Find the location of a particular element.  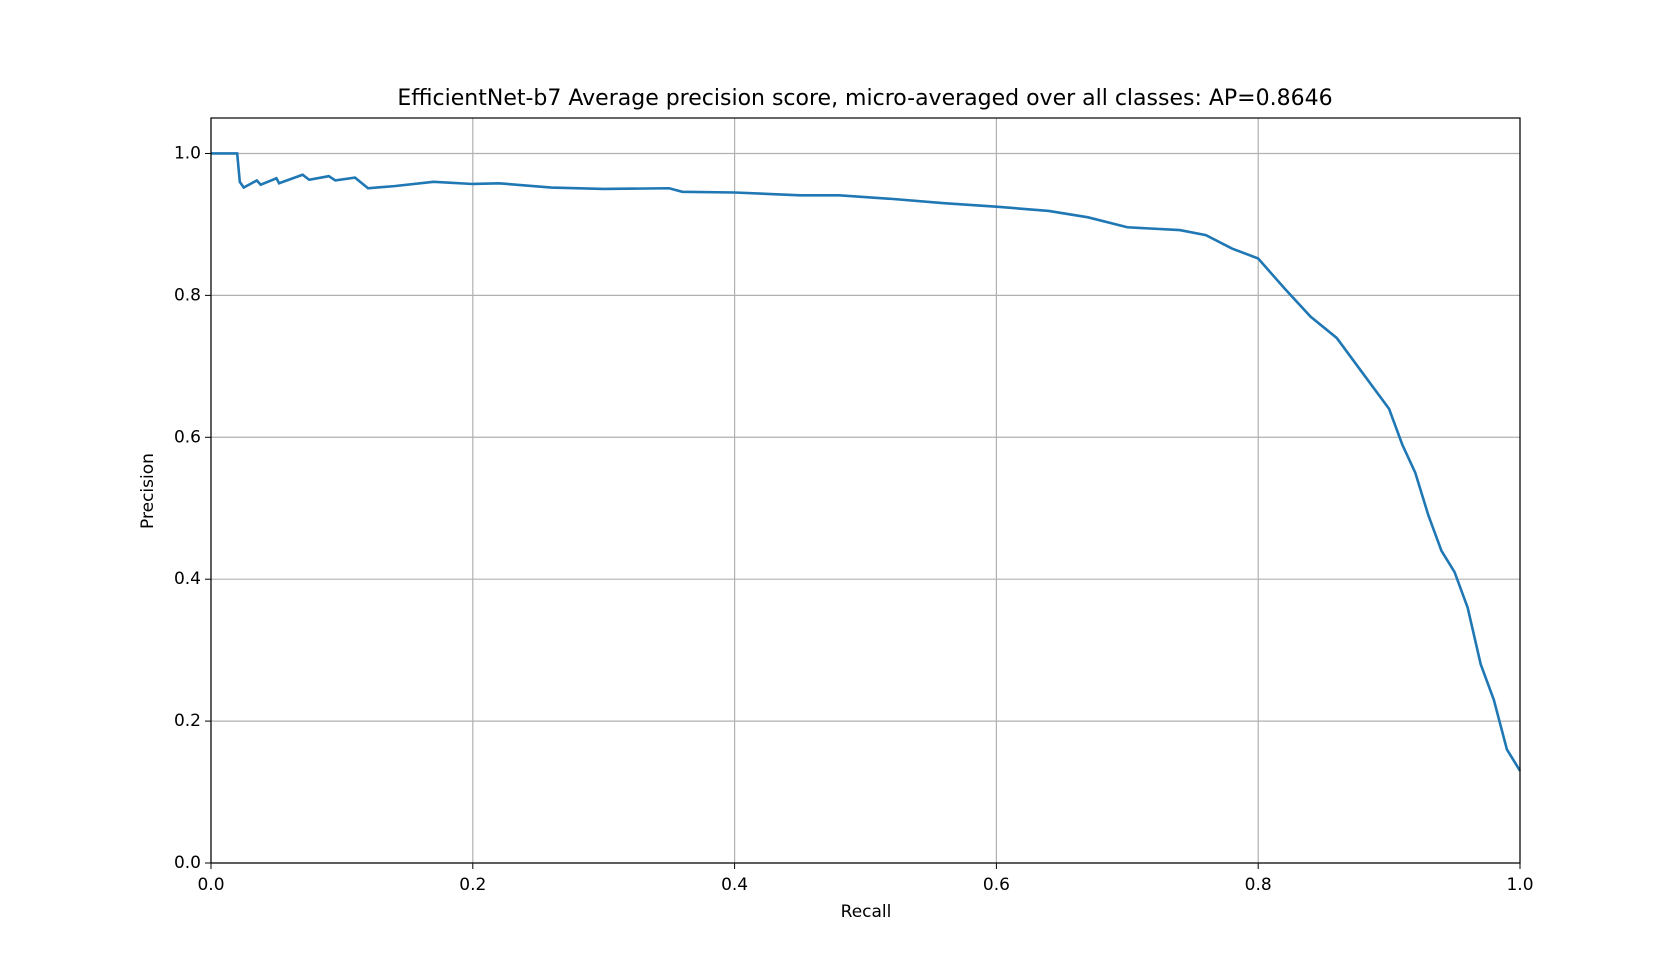

x-tick-label: 0.0 is located at coordinates (210, 885).